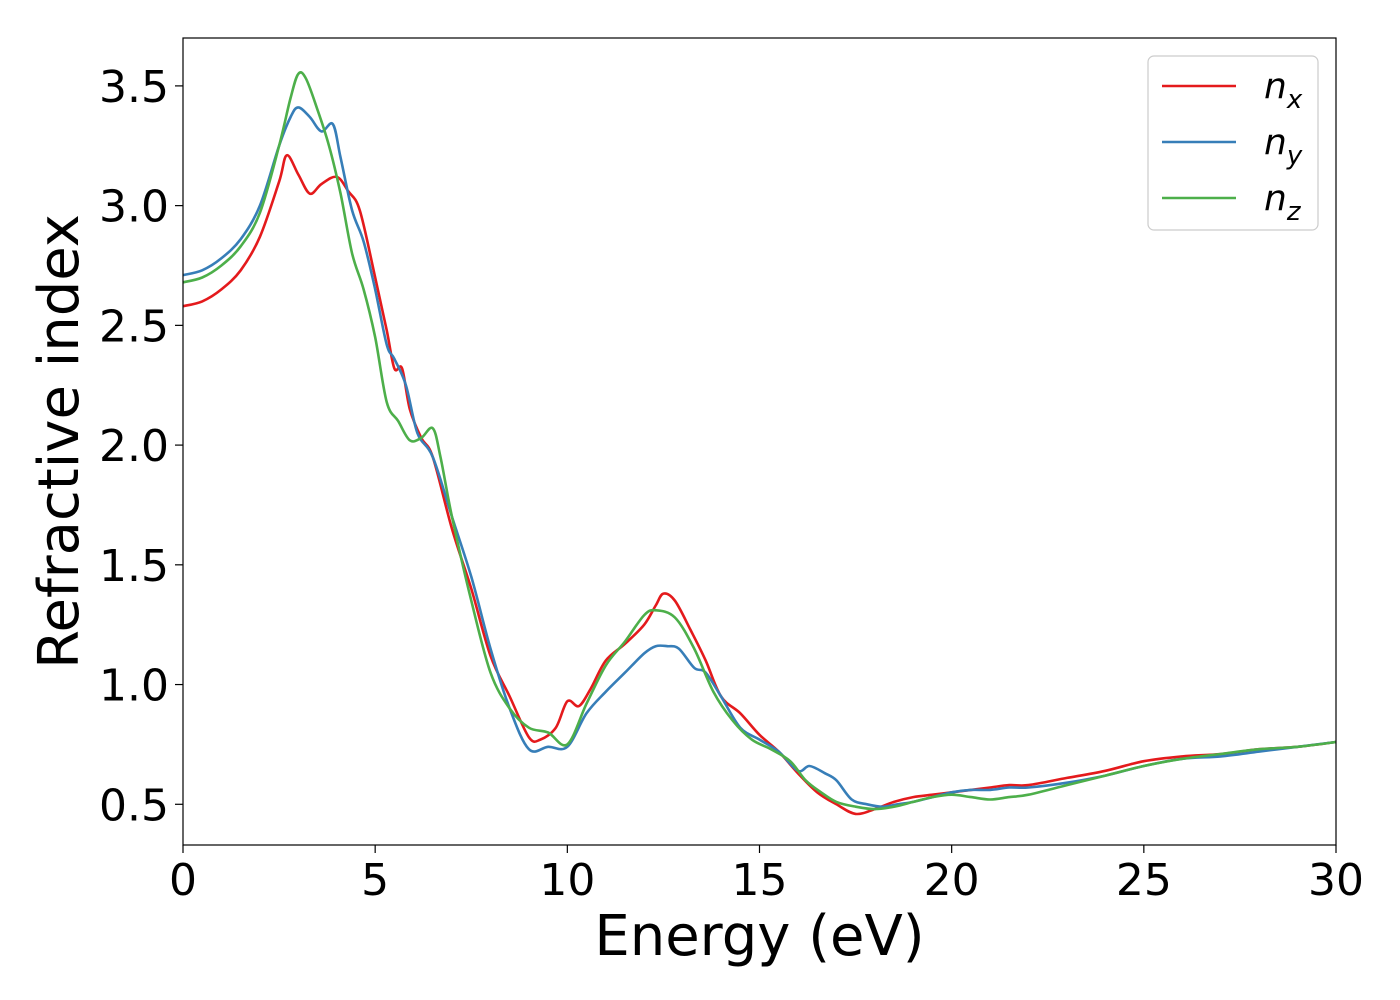 Image resolution: width=1400 pixels, height=1000 pixels. I want to click on y-tick-label: 3.0, so click(134, 207).